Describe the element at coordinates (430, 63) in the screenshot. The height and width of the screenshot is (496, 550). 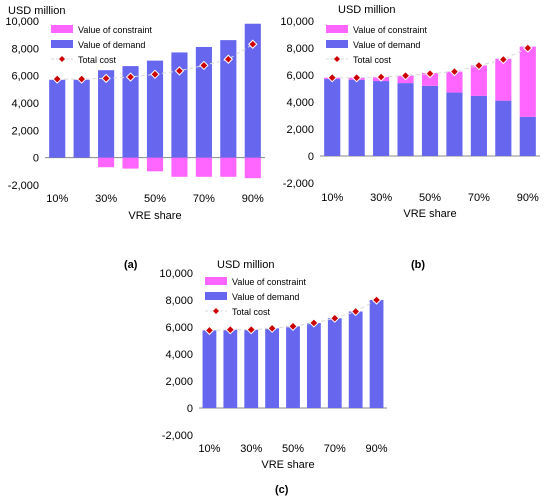
I see `total-cost-line` at that location.